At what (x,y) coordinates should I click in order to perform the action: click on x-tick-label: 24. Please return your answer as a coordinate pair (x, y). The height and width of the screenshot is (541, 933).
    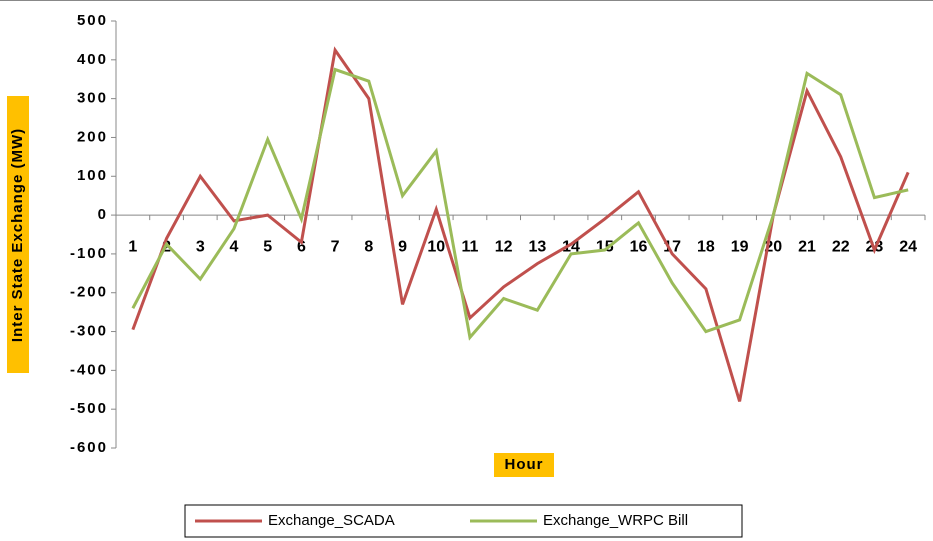
    Looking at the image, I should click on (908, 246).